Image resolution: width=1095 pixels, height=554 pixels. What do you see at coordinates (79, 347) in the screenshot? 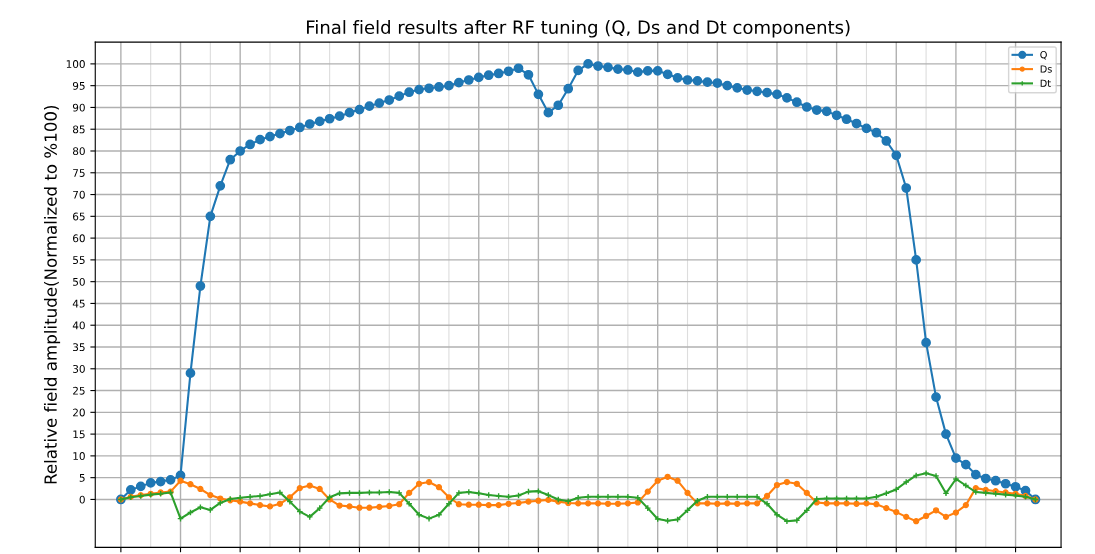
I see `y-tick-label: 35` at bounding box center [79, 347].